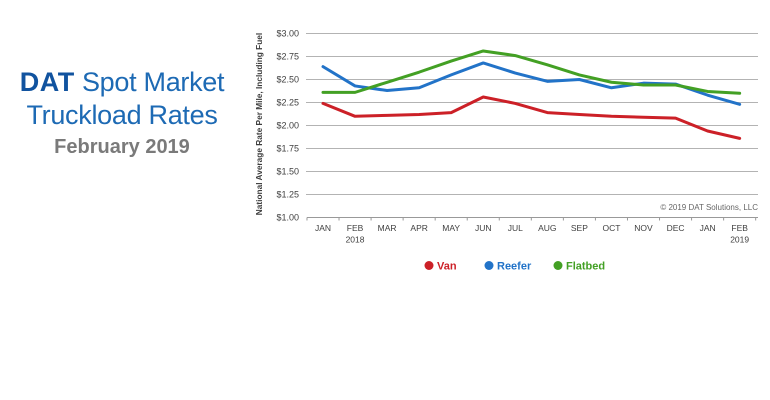 The image size is (770, 400). I want to click on brand-title-part: Spot Market, so click(149, 82).